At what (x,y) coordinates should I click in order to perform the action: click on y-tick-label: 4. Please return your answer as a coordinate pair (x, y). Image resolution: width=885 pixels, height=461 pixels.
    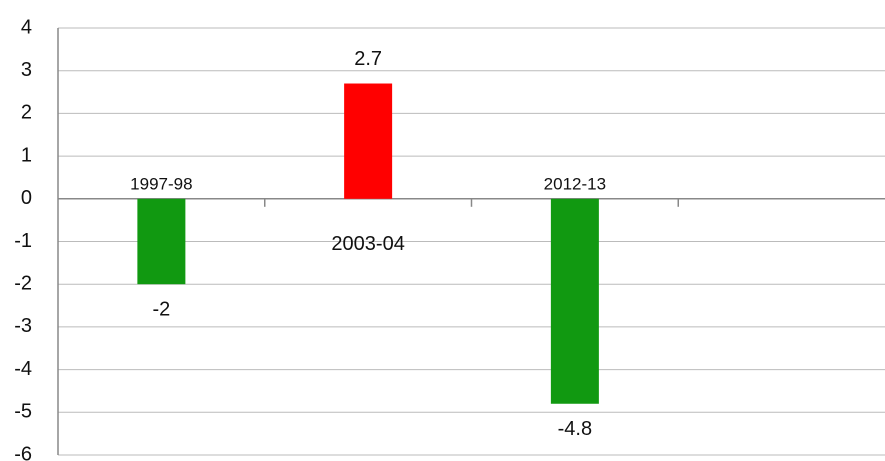
    Looking at the image, I should click on (26, 27).